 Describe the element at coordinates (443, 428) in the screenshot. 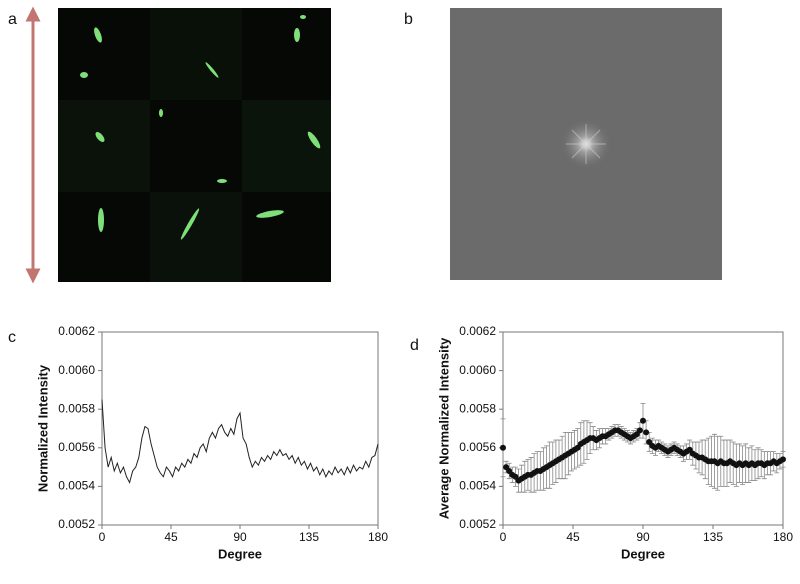

I see `y-axis-label: Average Normalized Intensity` at that location.